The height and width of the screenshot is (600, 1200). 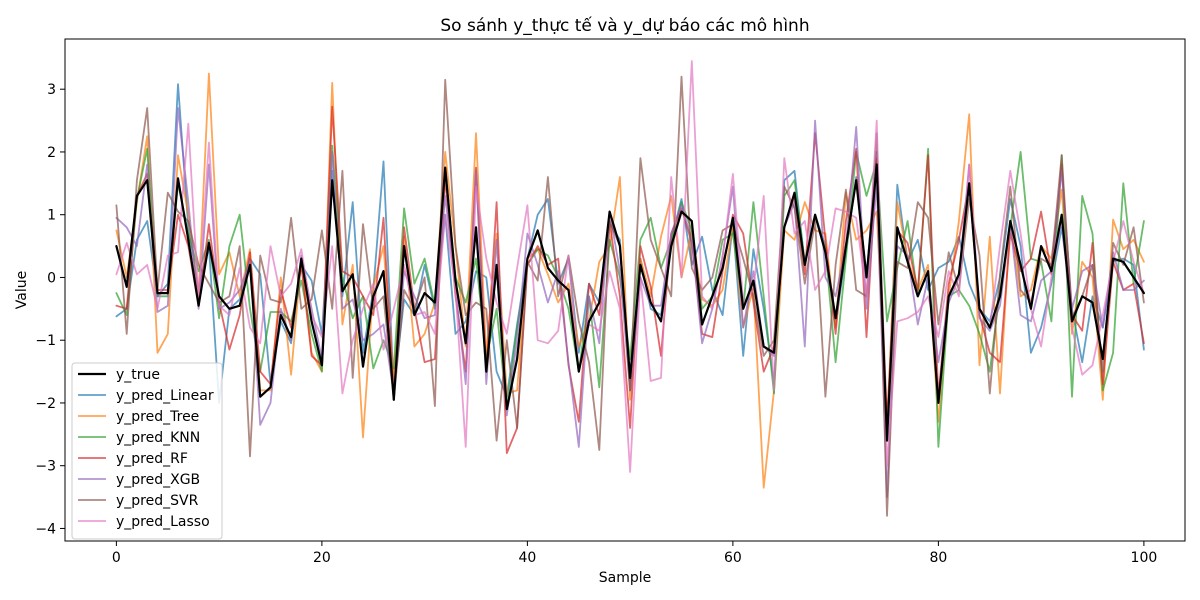 What do you see at coordinates (45, 341) in the screenshot?
I see `y-tick-label: −1` at bounding box center [45, 341].